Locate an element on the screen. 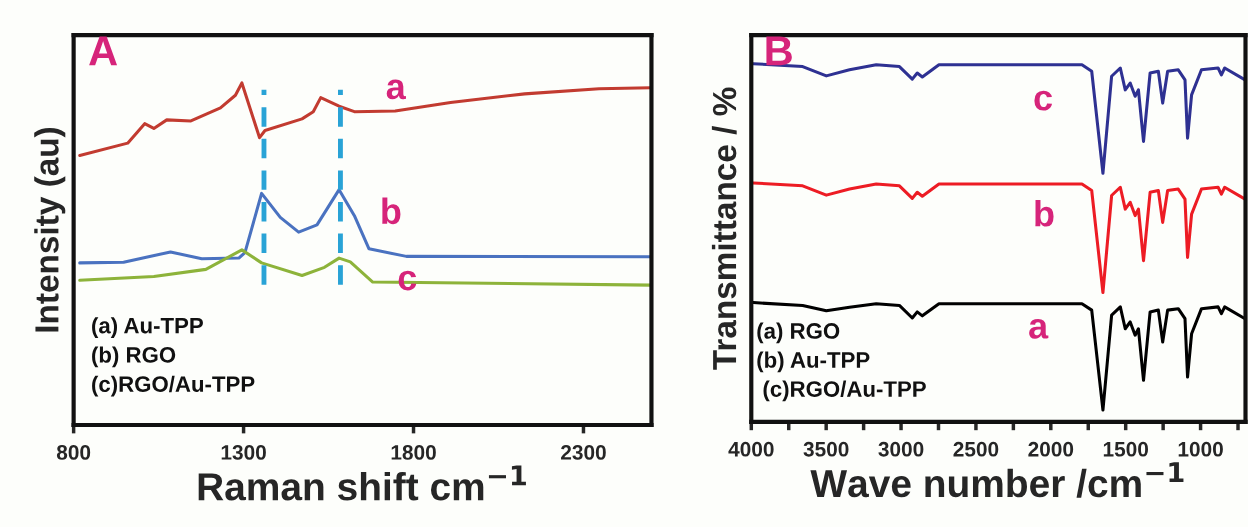  x-tick-label: 800 is located at coordinates (73, 452).